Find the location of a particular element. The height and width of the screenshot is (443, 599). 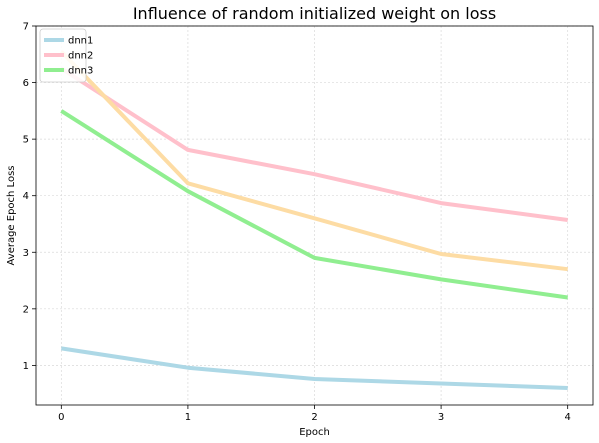

y-axis-label: Average Epoch Loss is located at coordinates (11, 216).